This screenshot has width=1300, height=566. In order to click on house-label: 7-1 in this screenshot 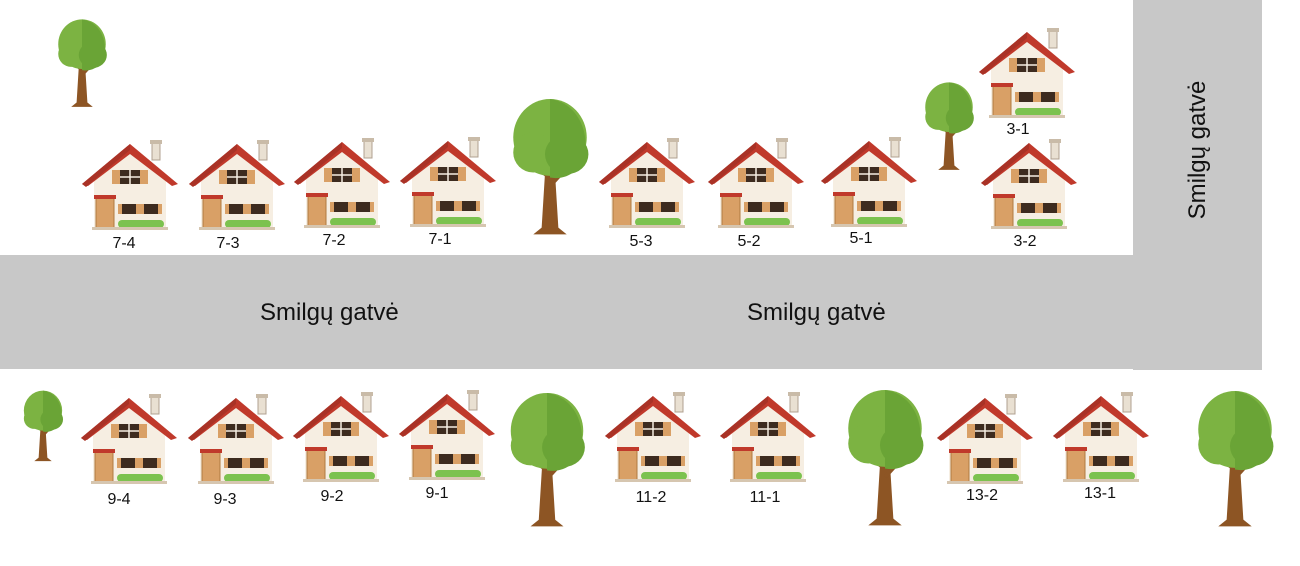, I will do `click(440, 239)`.